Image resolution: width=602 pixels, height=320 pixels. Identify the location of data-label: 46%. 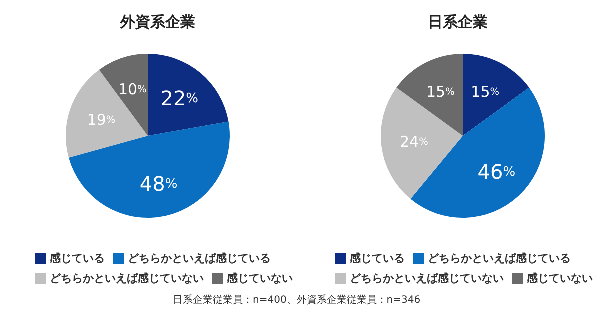
(497, 172).